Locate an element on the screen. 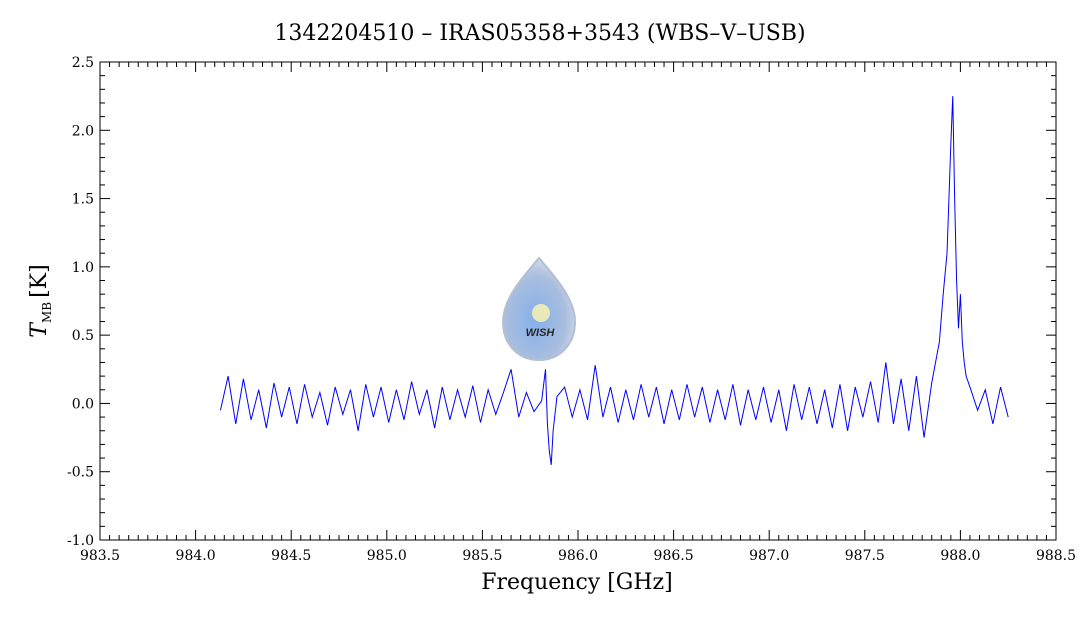 Image resolution: width=1080 pixels, height=618 pixels. x-tick-label: 988.0 is located at coordinates (960, 556).